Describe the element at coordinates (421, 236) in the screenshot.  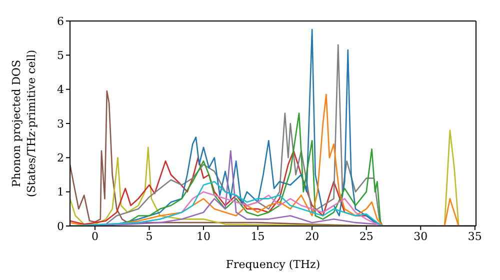
I see `x-tick-label: 30` at that location.